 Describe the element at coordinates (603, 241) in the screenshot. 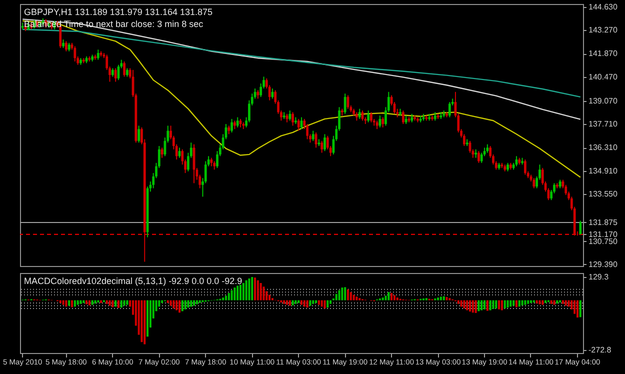

I see `y-tick-label: 130.750` at that location.